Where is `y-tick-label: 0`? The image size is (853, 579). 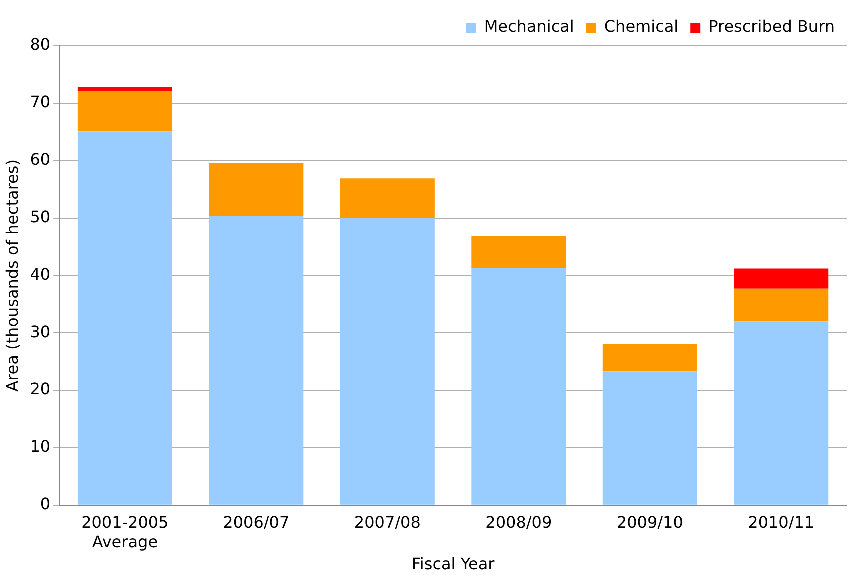 y-tick-label: 0 is located at coordinates (45, 504).